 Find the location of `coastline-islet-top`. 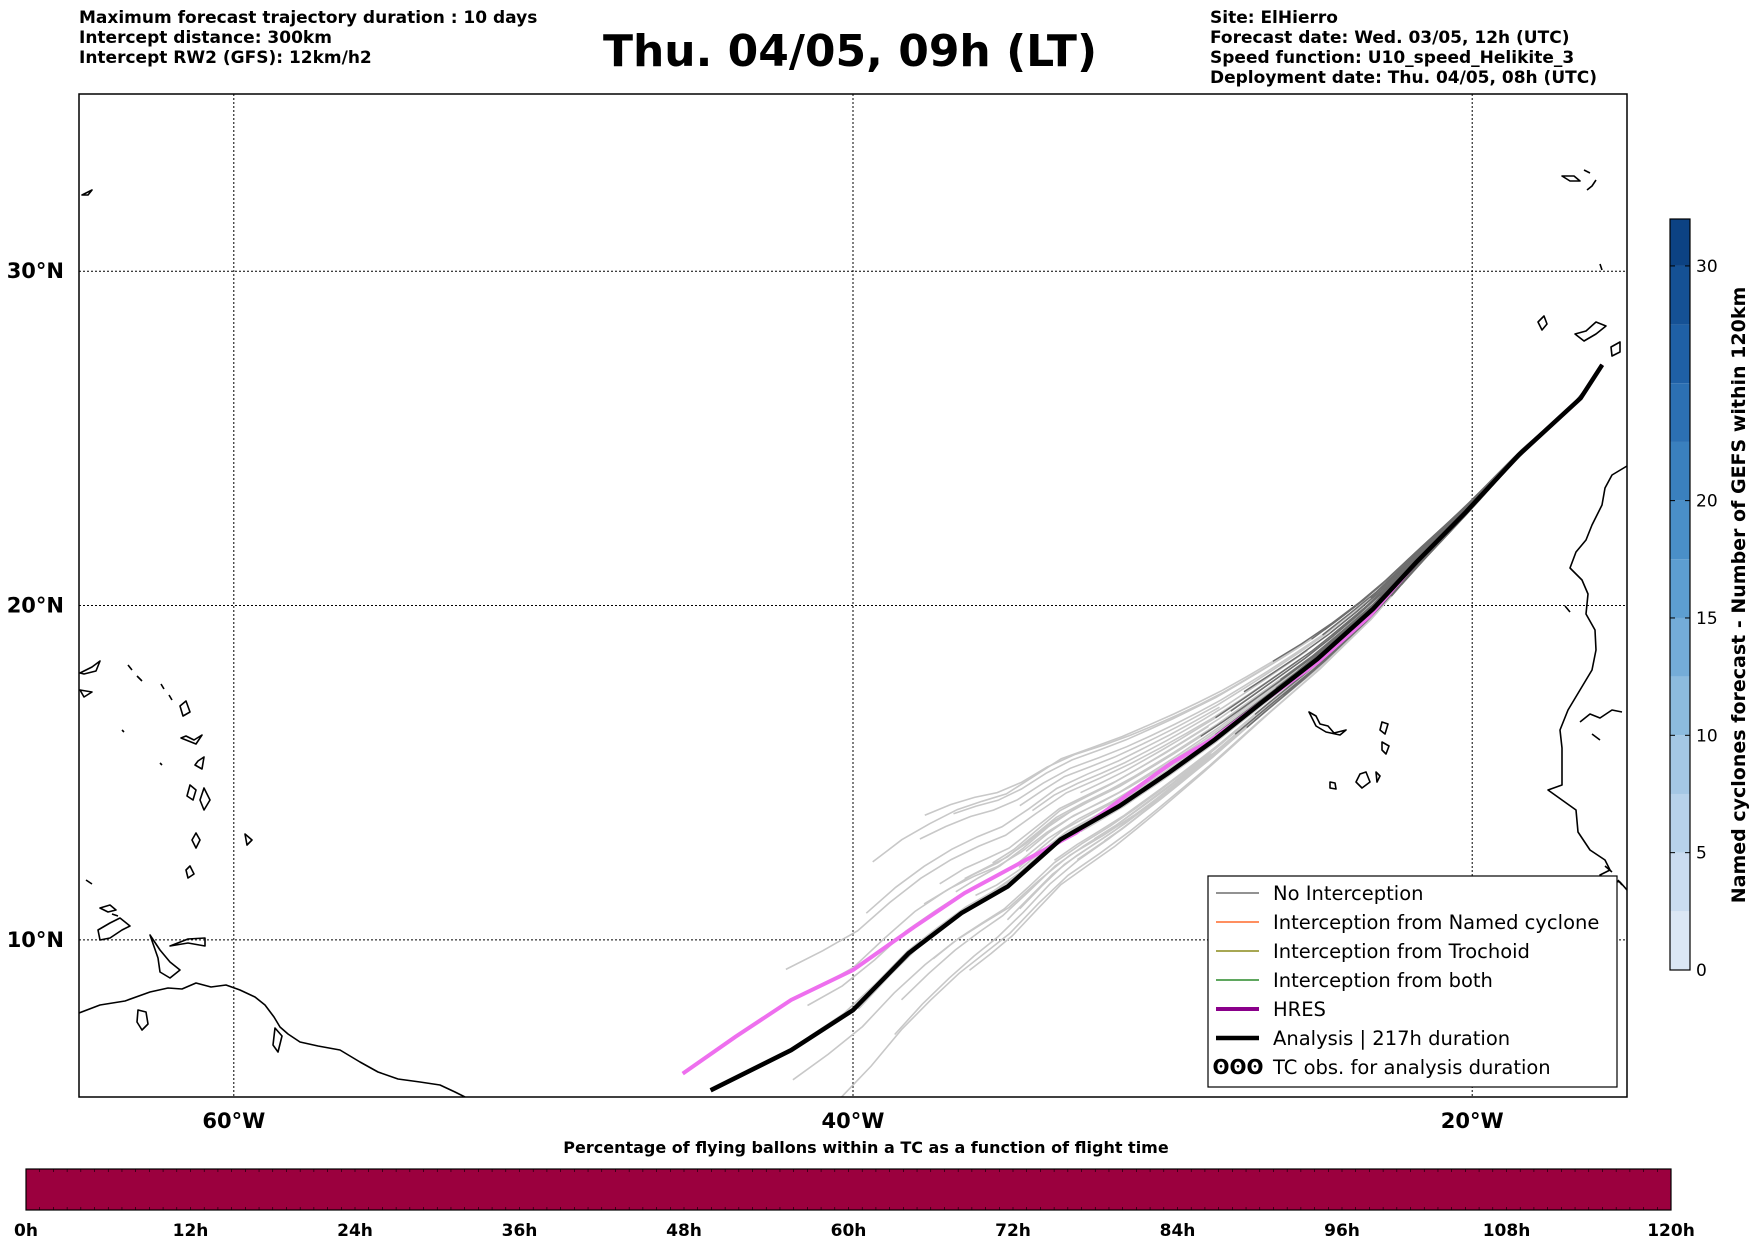

coastline-islet-top is located at coordinates (87, 192).